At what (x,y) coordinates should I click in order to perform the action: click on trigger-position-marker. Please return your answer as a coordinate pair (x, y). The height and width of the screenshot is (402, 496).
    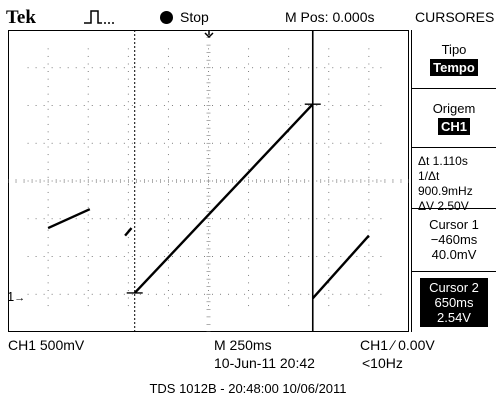
    Looking at the image, I should click on (209, 34).